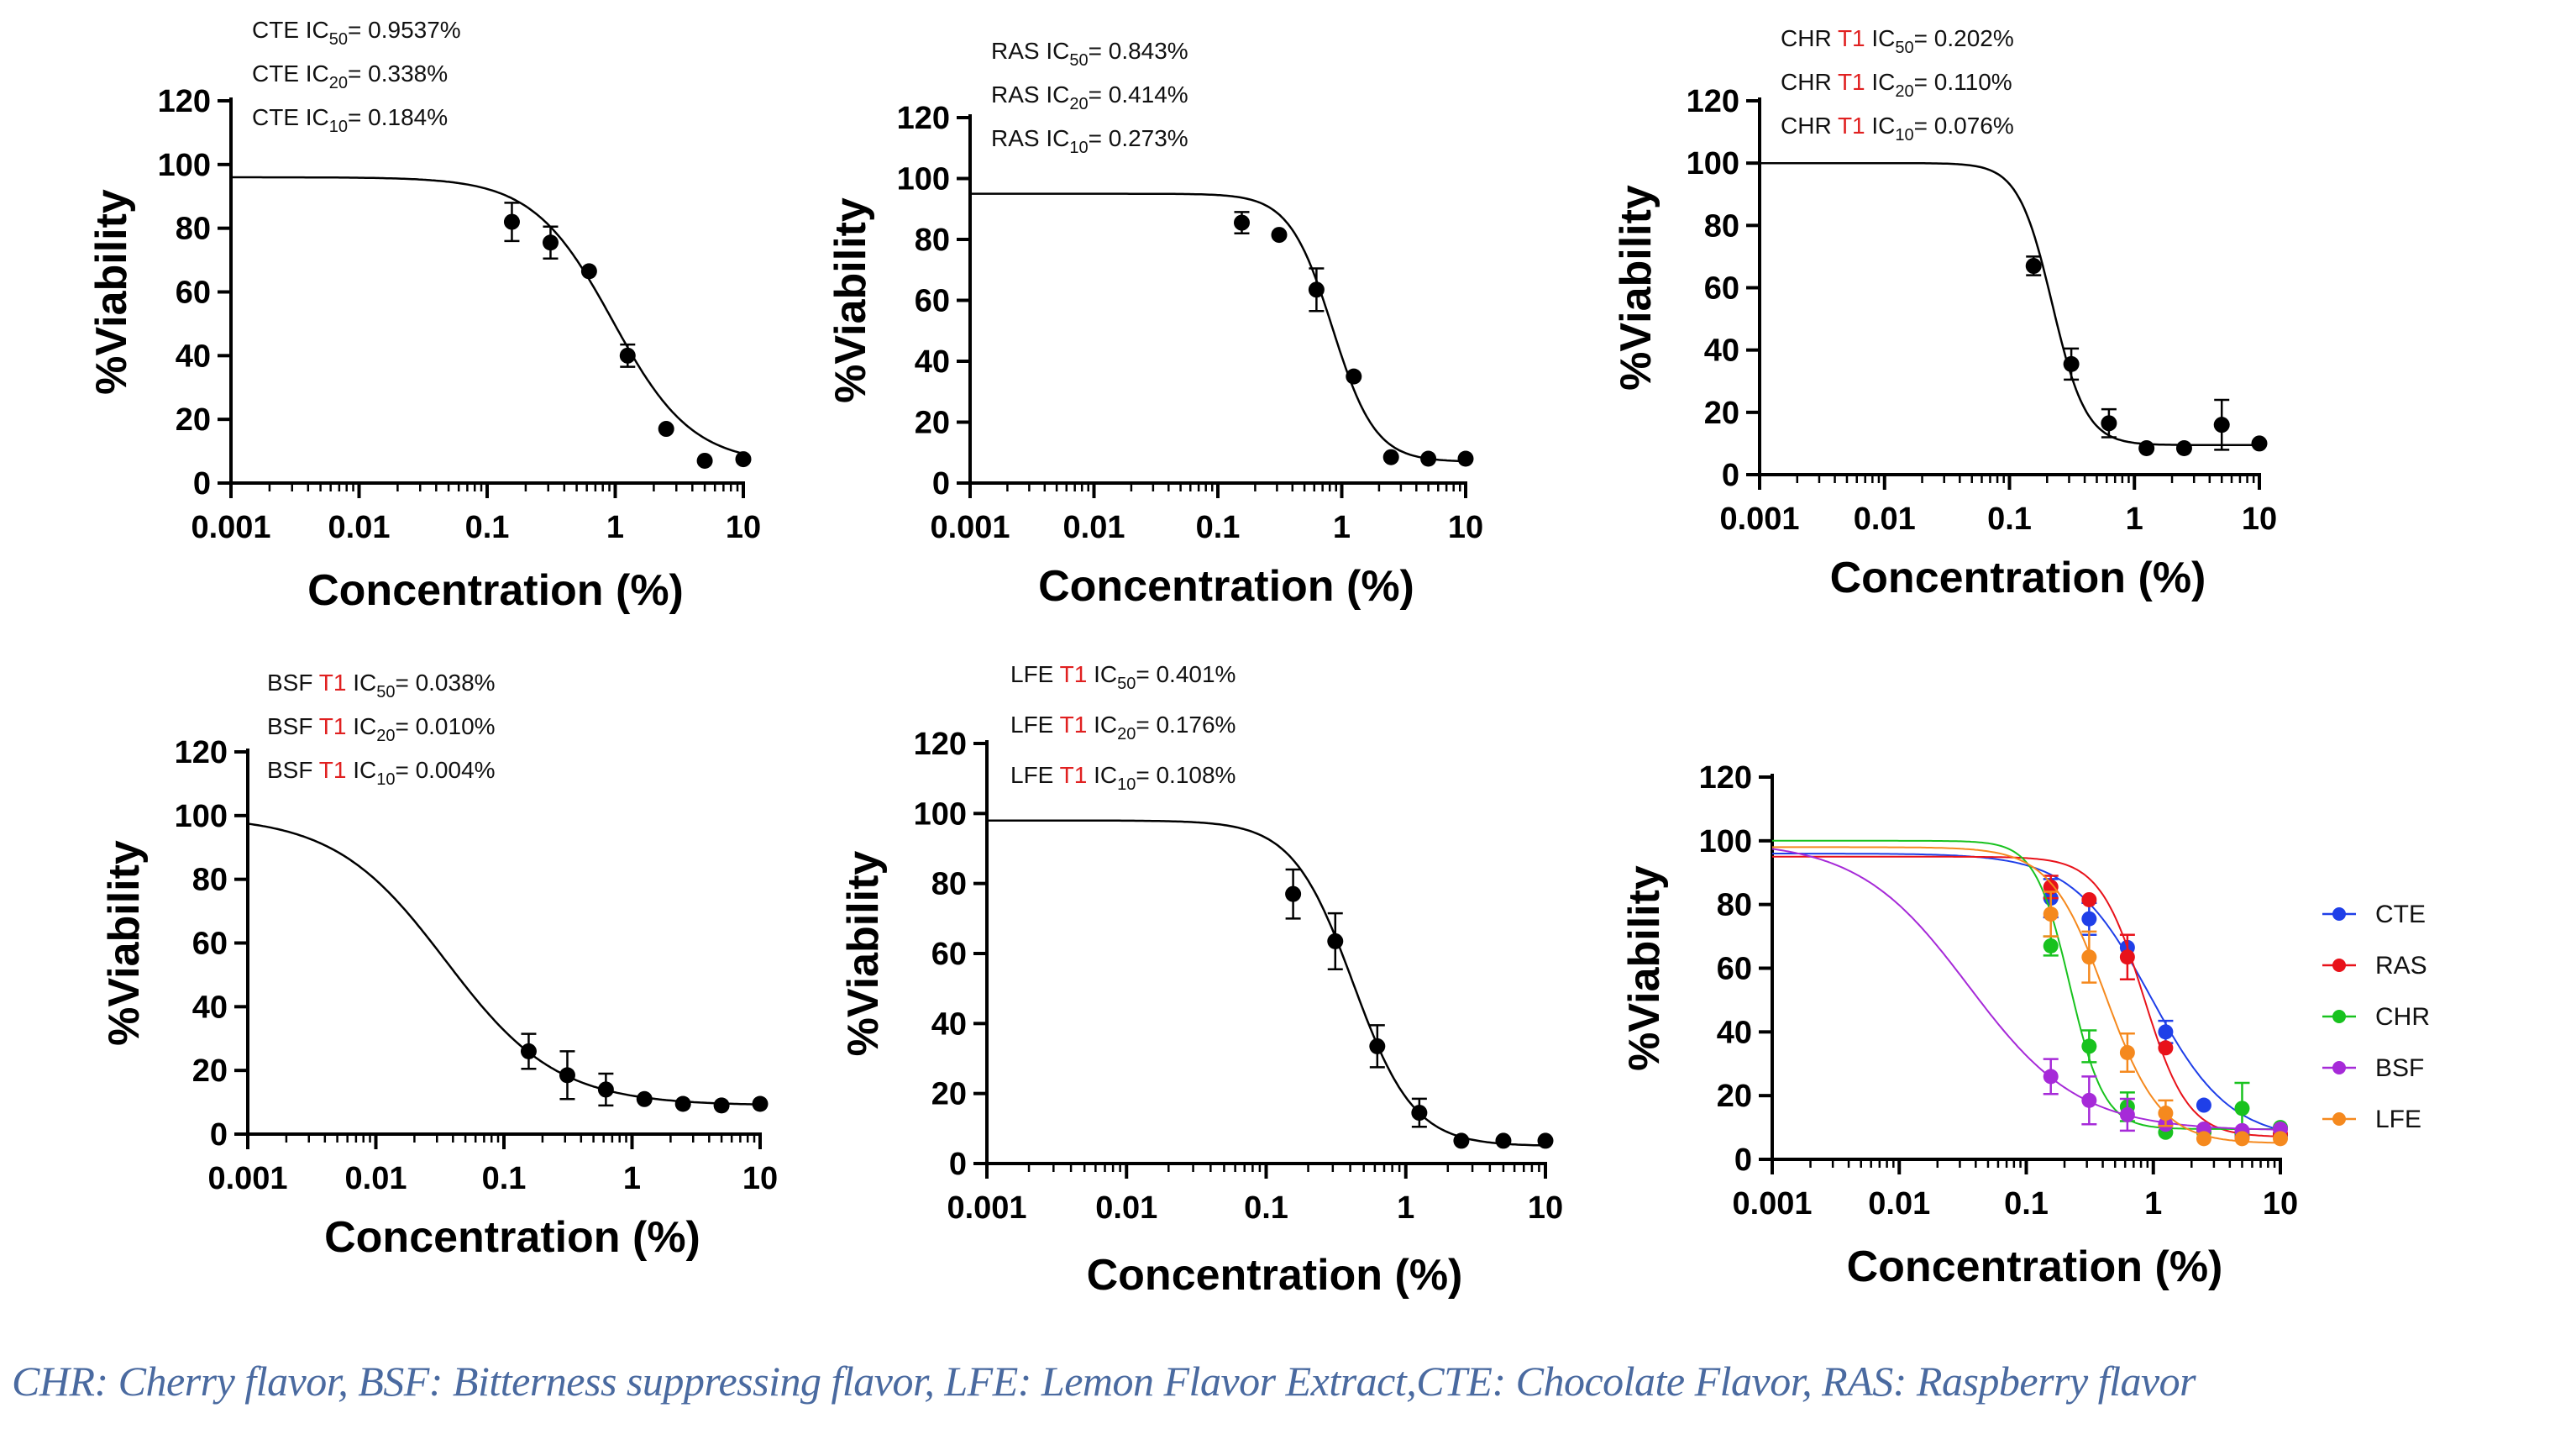 Image resolution: width=2576 pixels, height=1429 pixels. I want to click on legend-label: CTE, so click(2400, 915).